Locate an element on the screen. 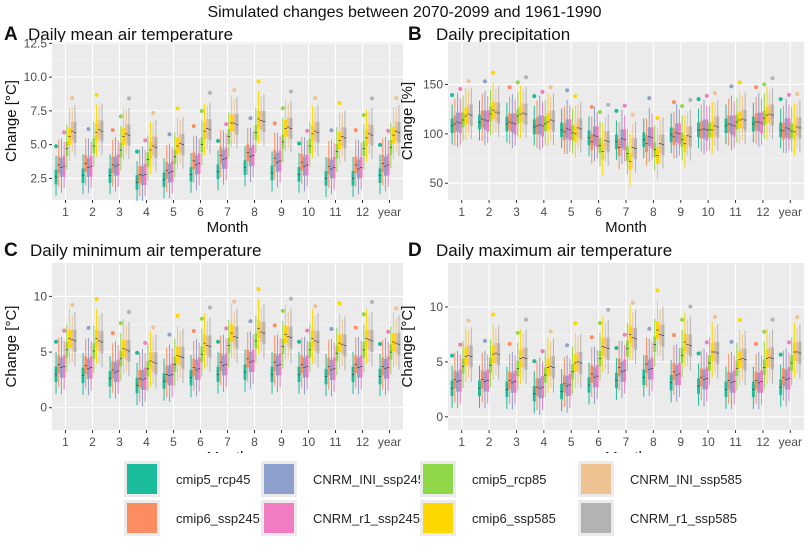  y-tick-label: 10 is located at coordinates (437, 307).